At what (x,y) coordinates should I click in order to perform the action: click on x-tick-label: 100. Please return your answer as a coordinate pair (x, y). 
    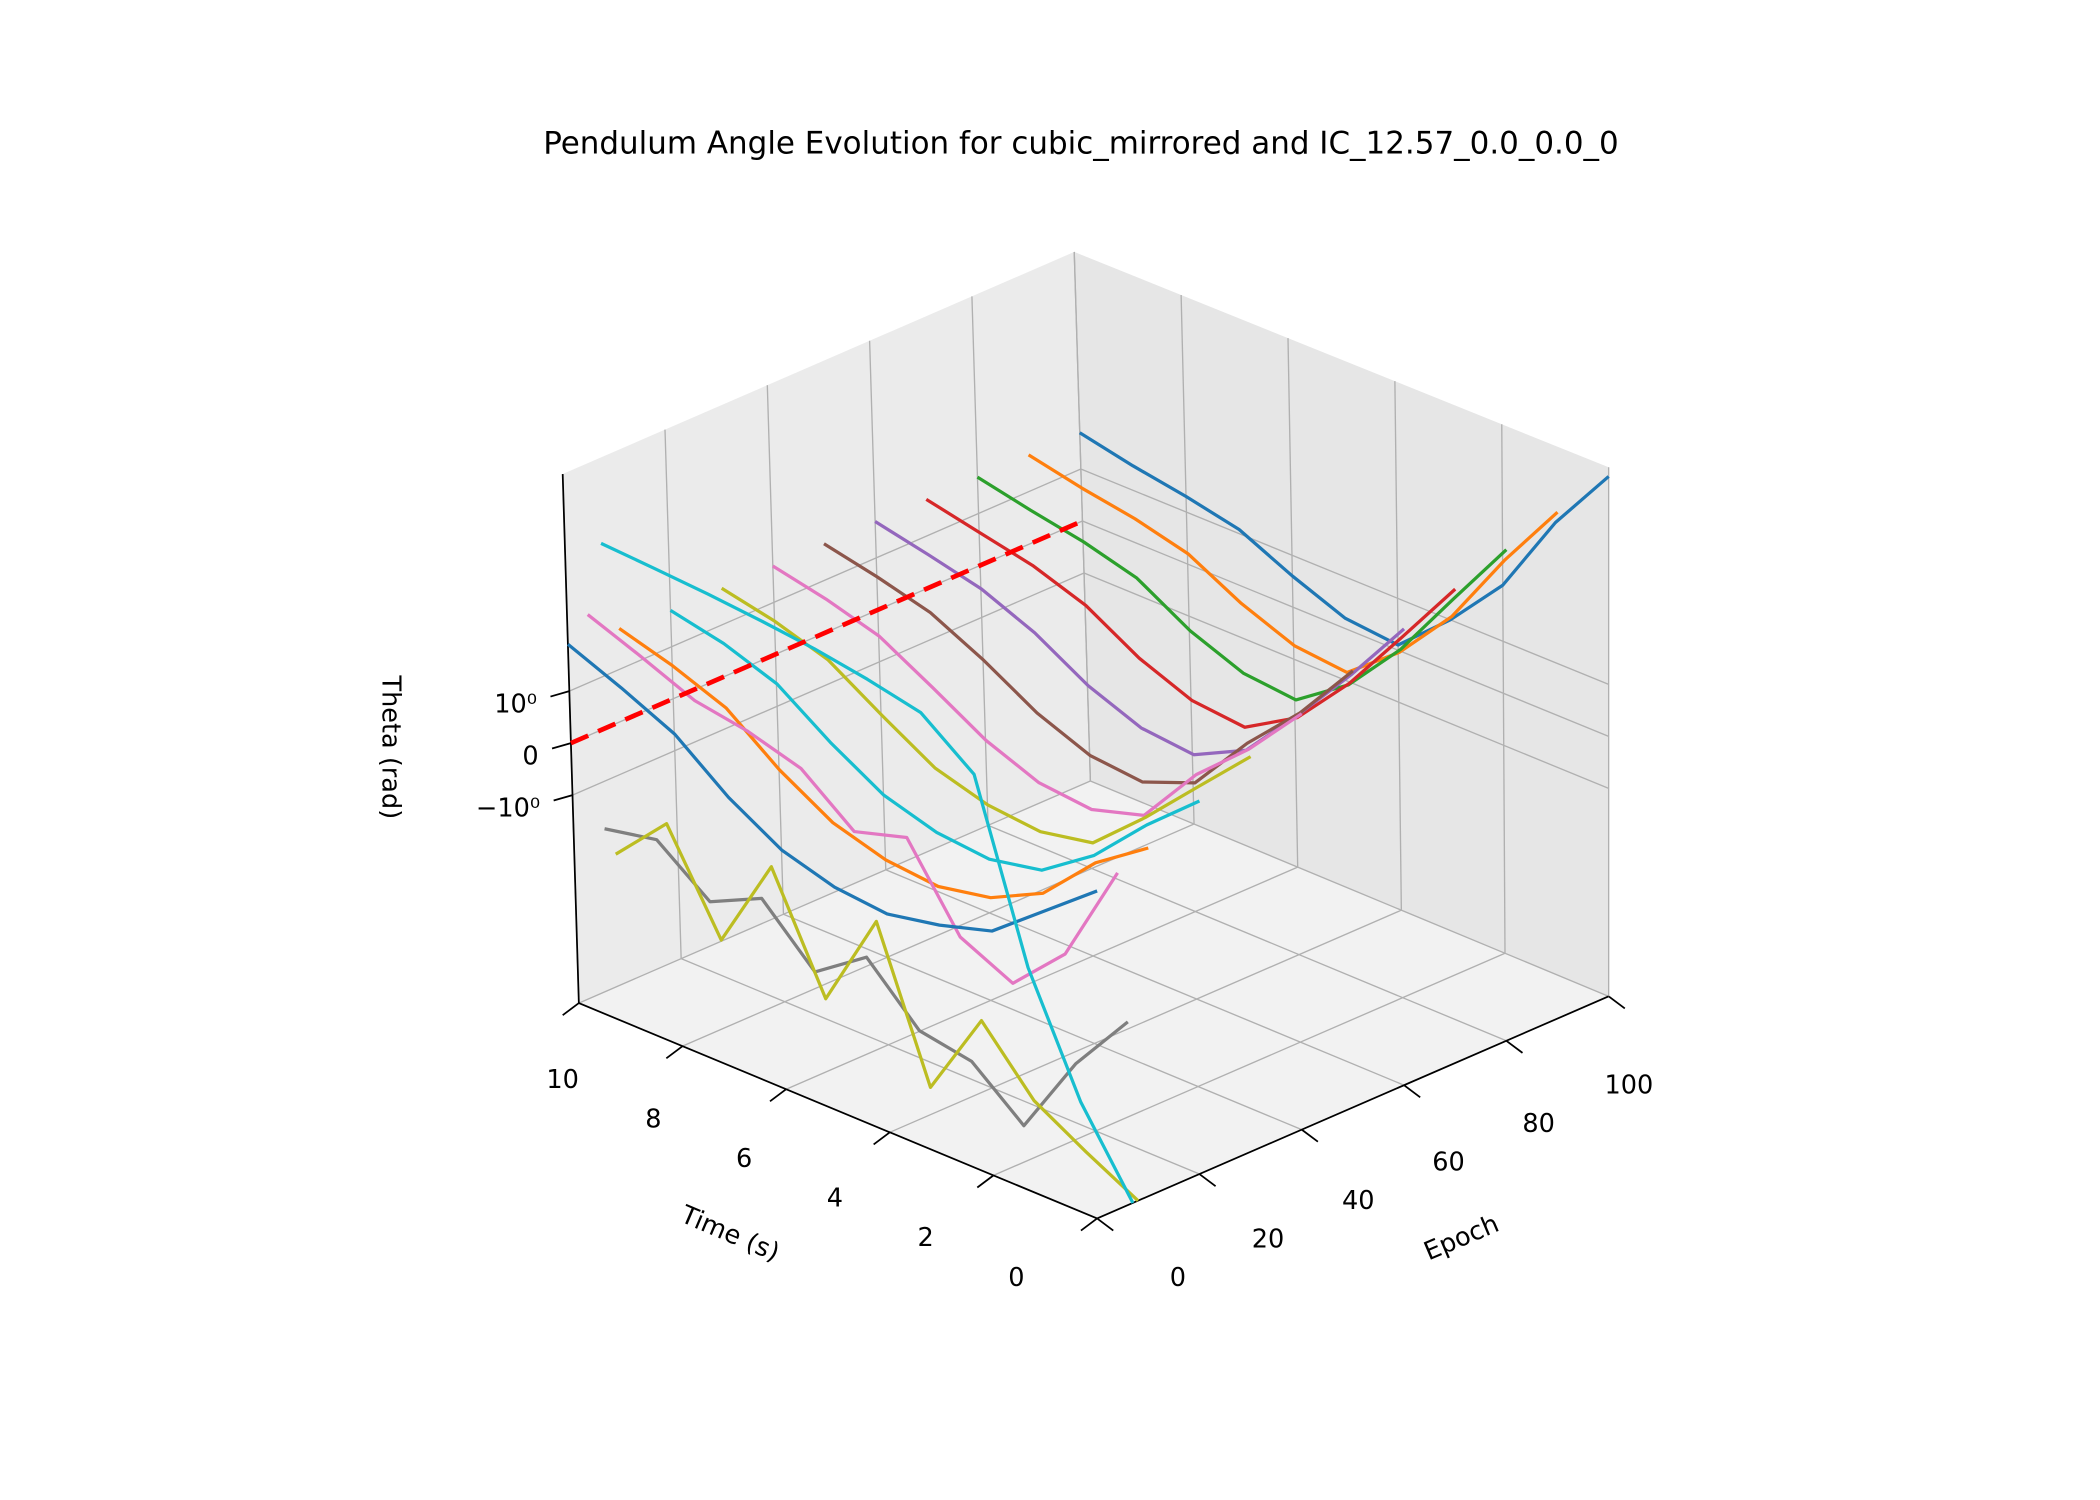
    Looking at the image, I should click on (1628, 1085).